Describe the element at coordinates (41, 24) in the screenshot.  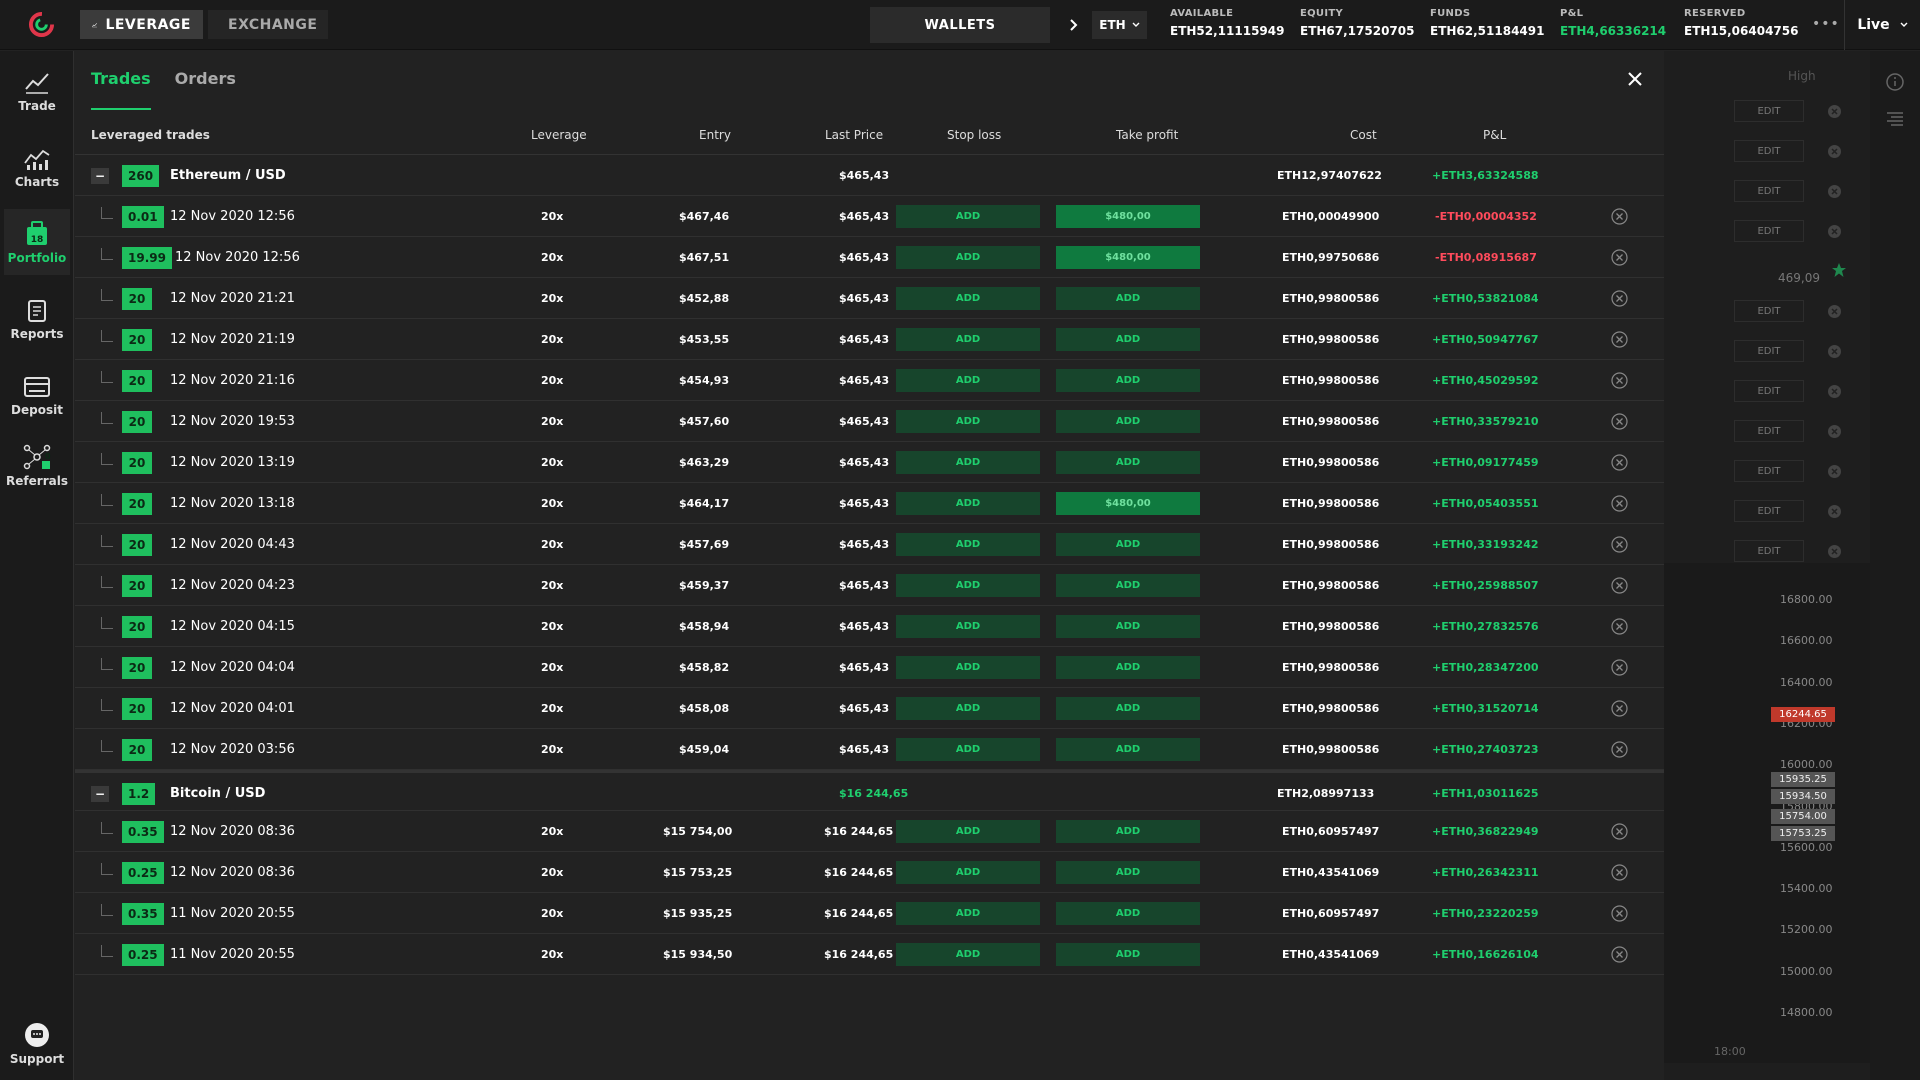
I see `logo-icon` at that location.